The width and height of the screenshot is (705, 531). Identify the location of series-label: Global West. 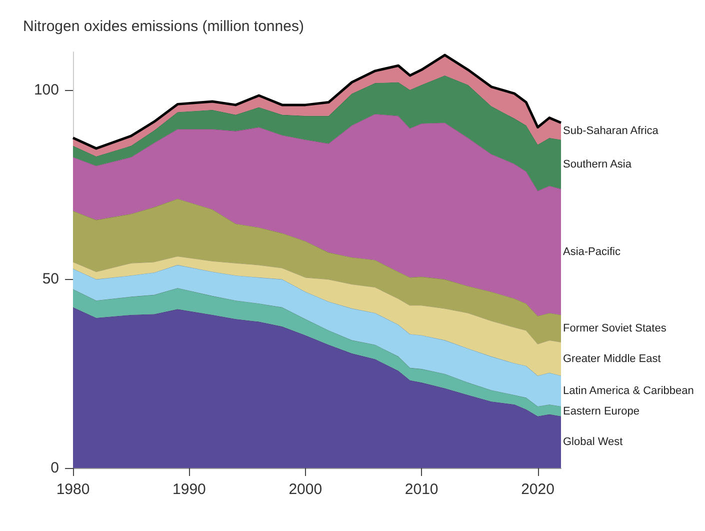
(593, 442).